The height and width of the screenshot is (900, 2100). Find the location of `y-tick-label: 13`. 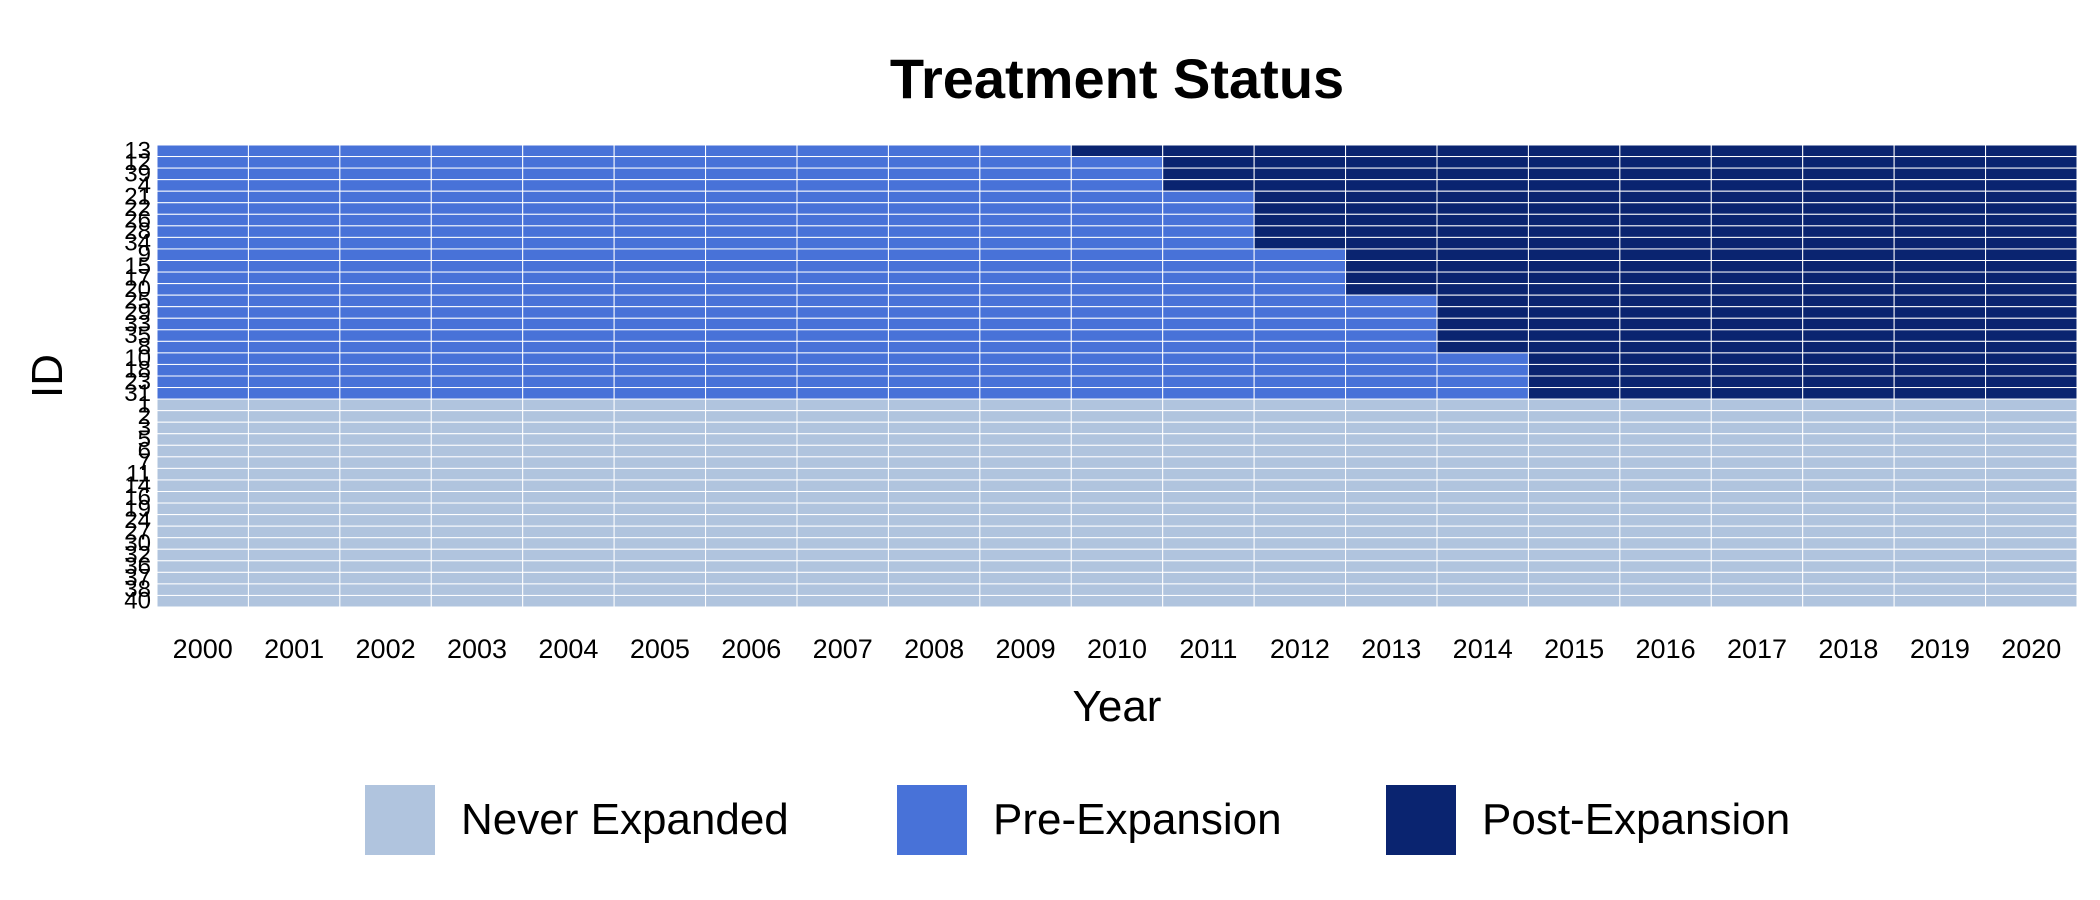

y-tick-label: 13 is located at coordinates (137, 150).